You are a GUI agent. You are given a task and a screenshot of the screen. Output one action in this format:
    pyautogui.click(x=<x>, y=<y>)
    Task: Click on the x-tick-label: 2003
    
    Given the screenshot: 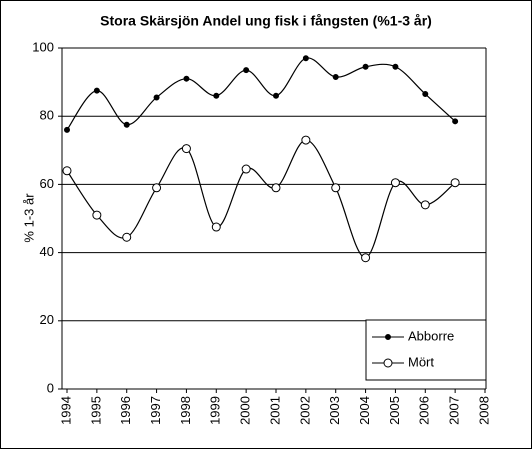 What is the action you would take?
    pyautogui.click(x=334, y=410)
    